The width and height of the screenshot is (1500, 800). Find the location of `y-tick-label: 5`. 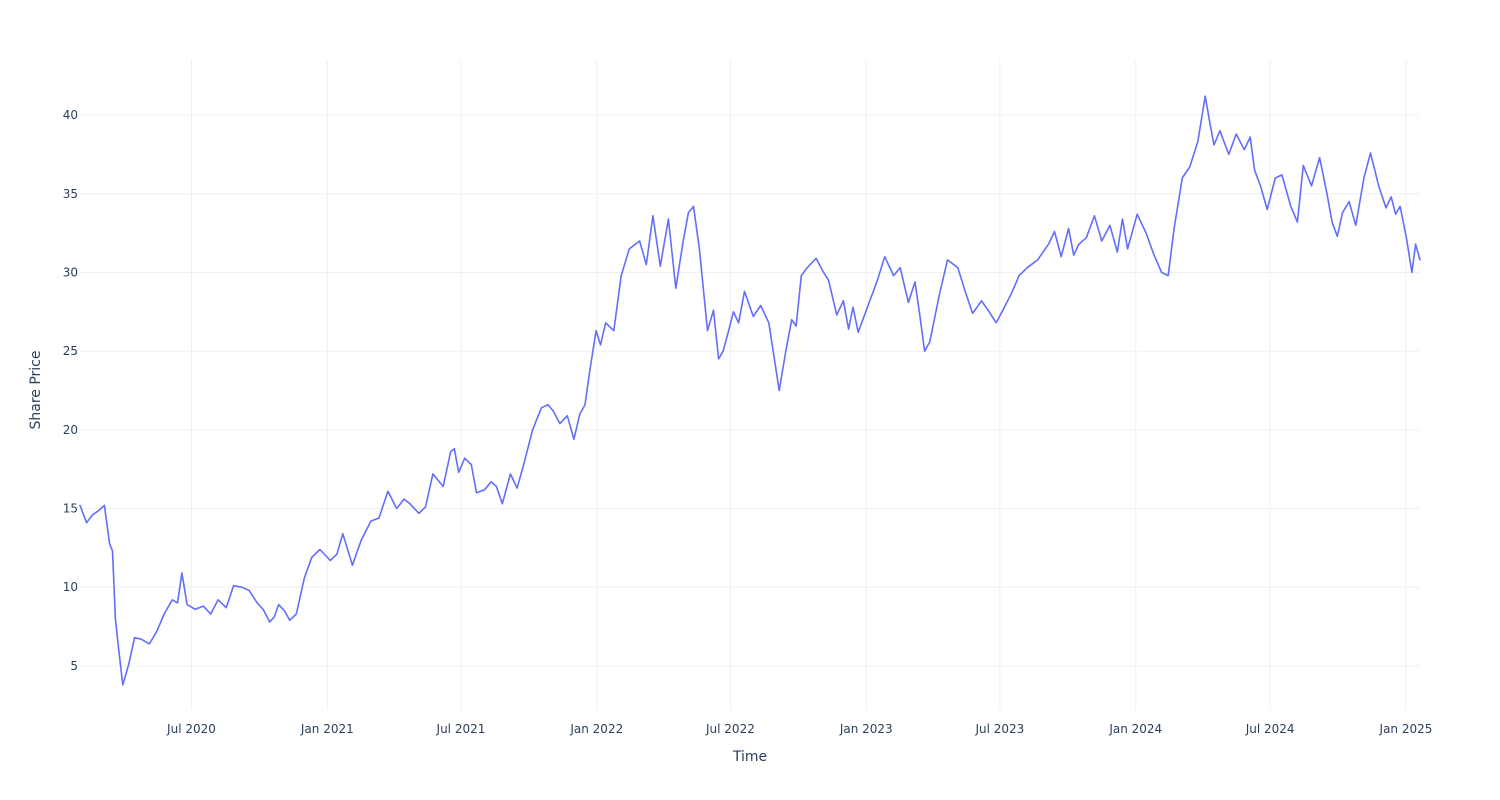

y-tick-label: 5 is located at coordinates (74, 666).